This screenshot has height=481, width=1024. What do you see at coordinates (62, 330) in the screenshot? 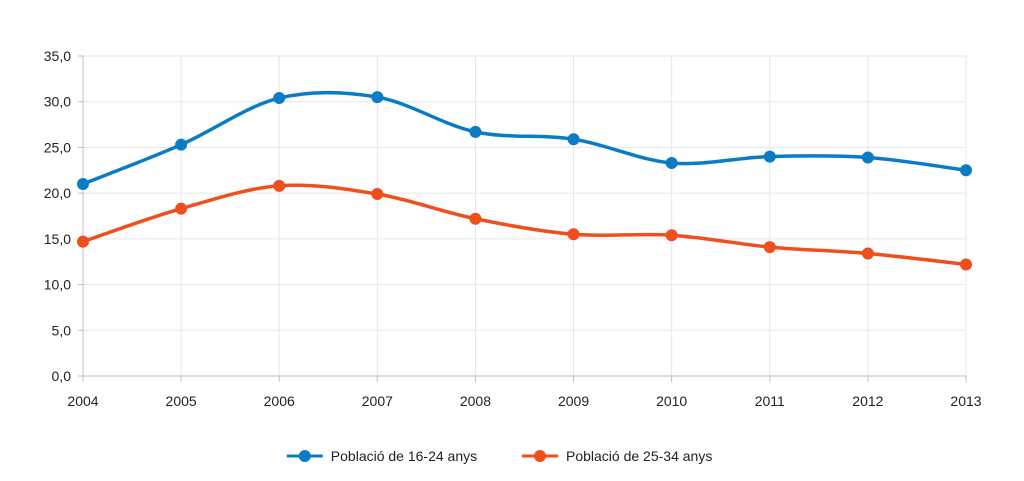
I see `y-tick-label: 5,0` at bounding box center [62, 330].